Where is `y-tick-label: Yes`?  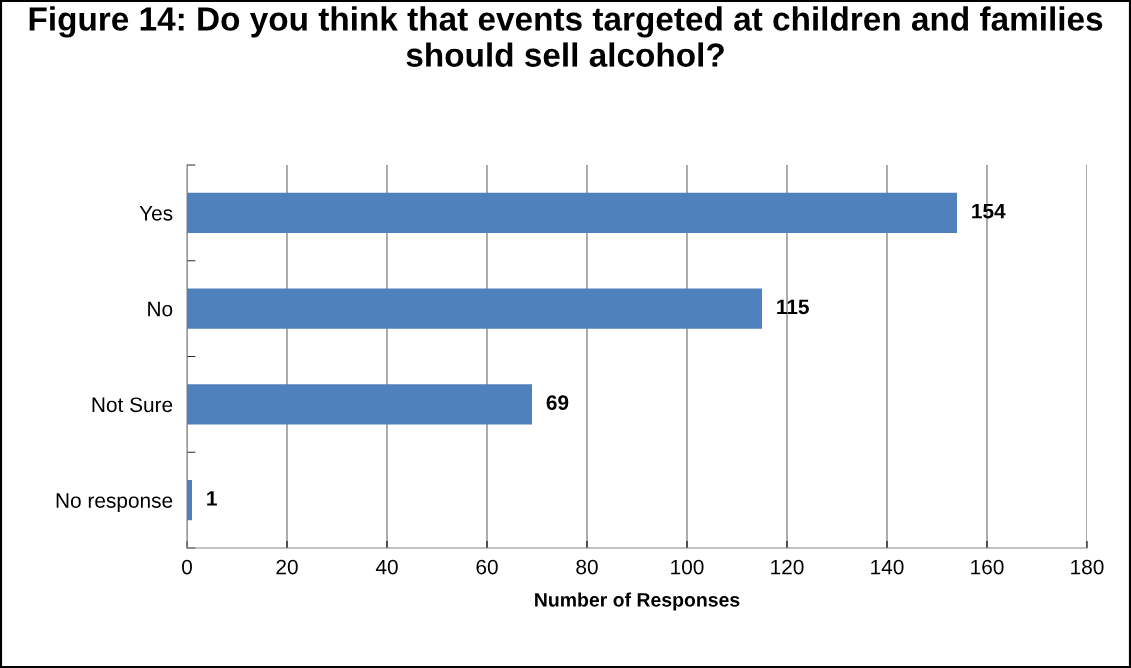
y-tick-label: Yes is located at coordinates (156, 213).